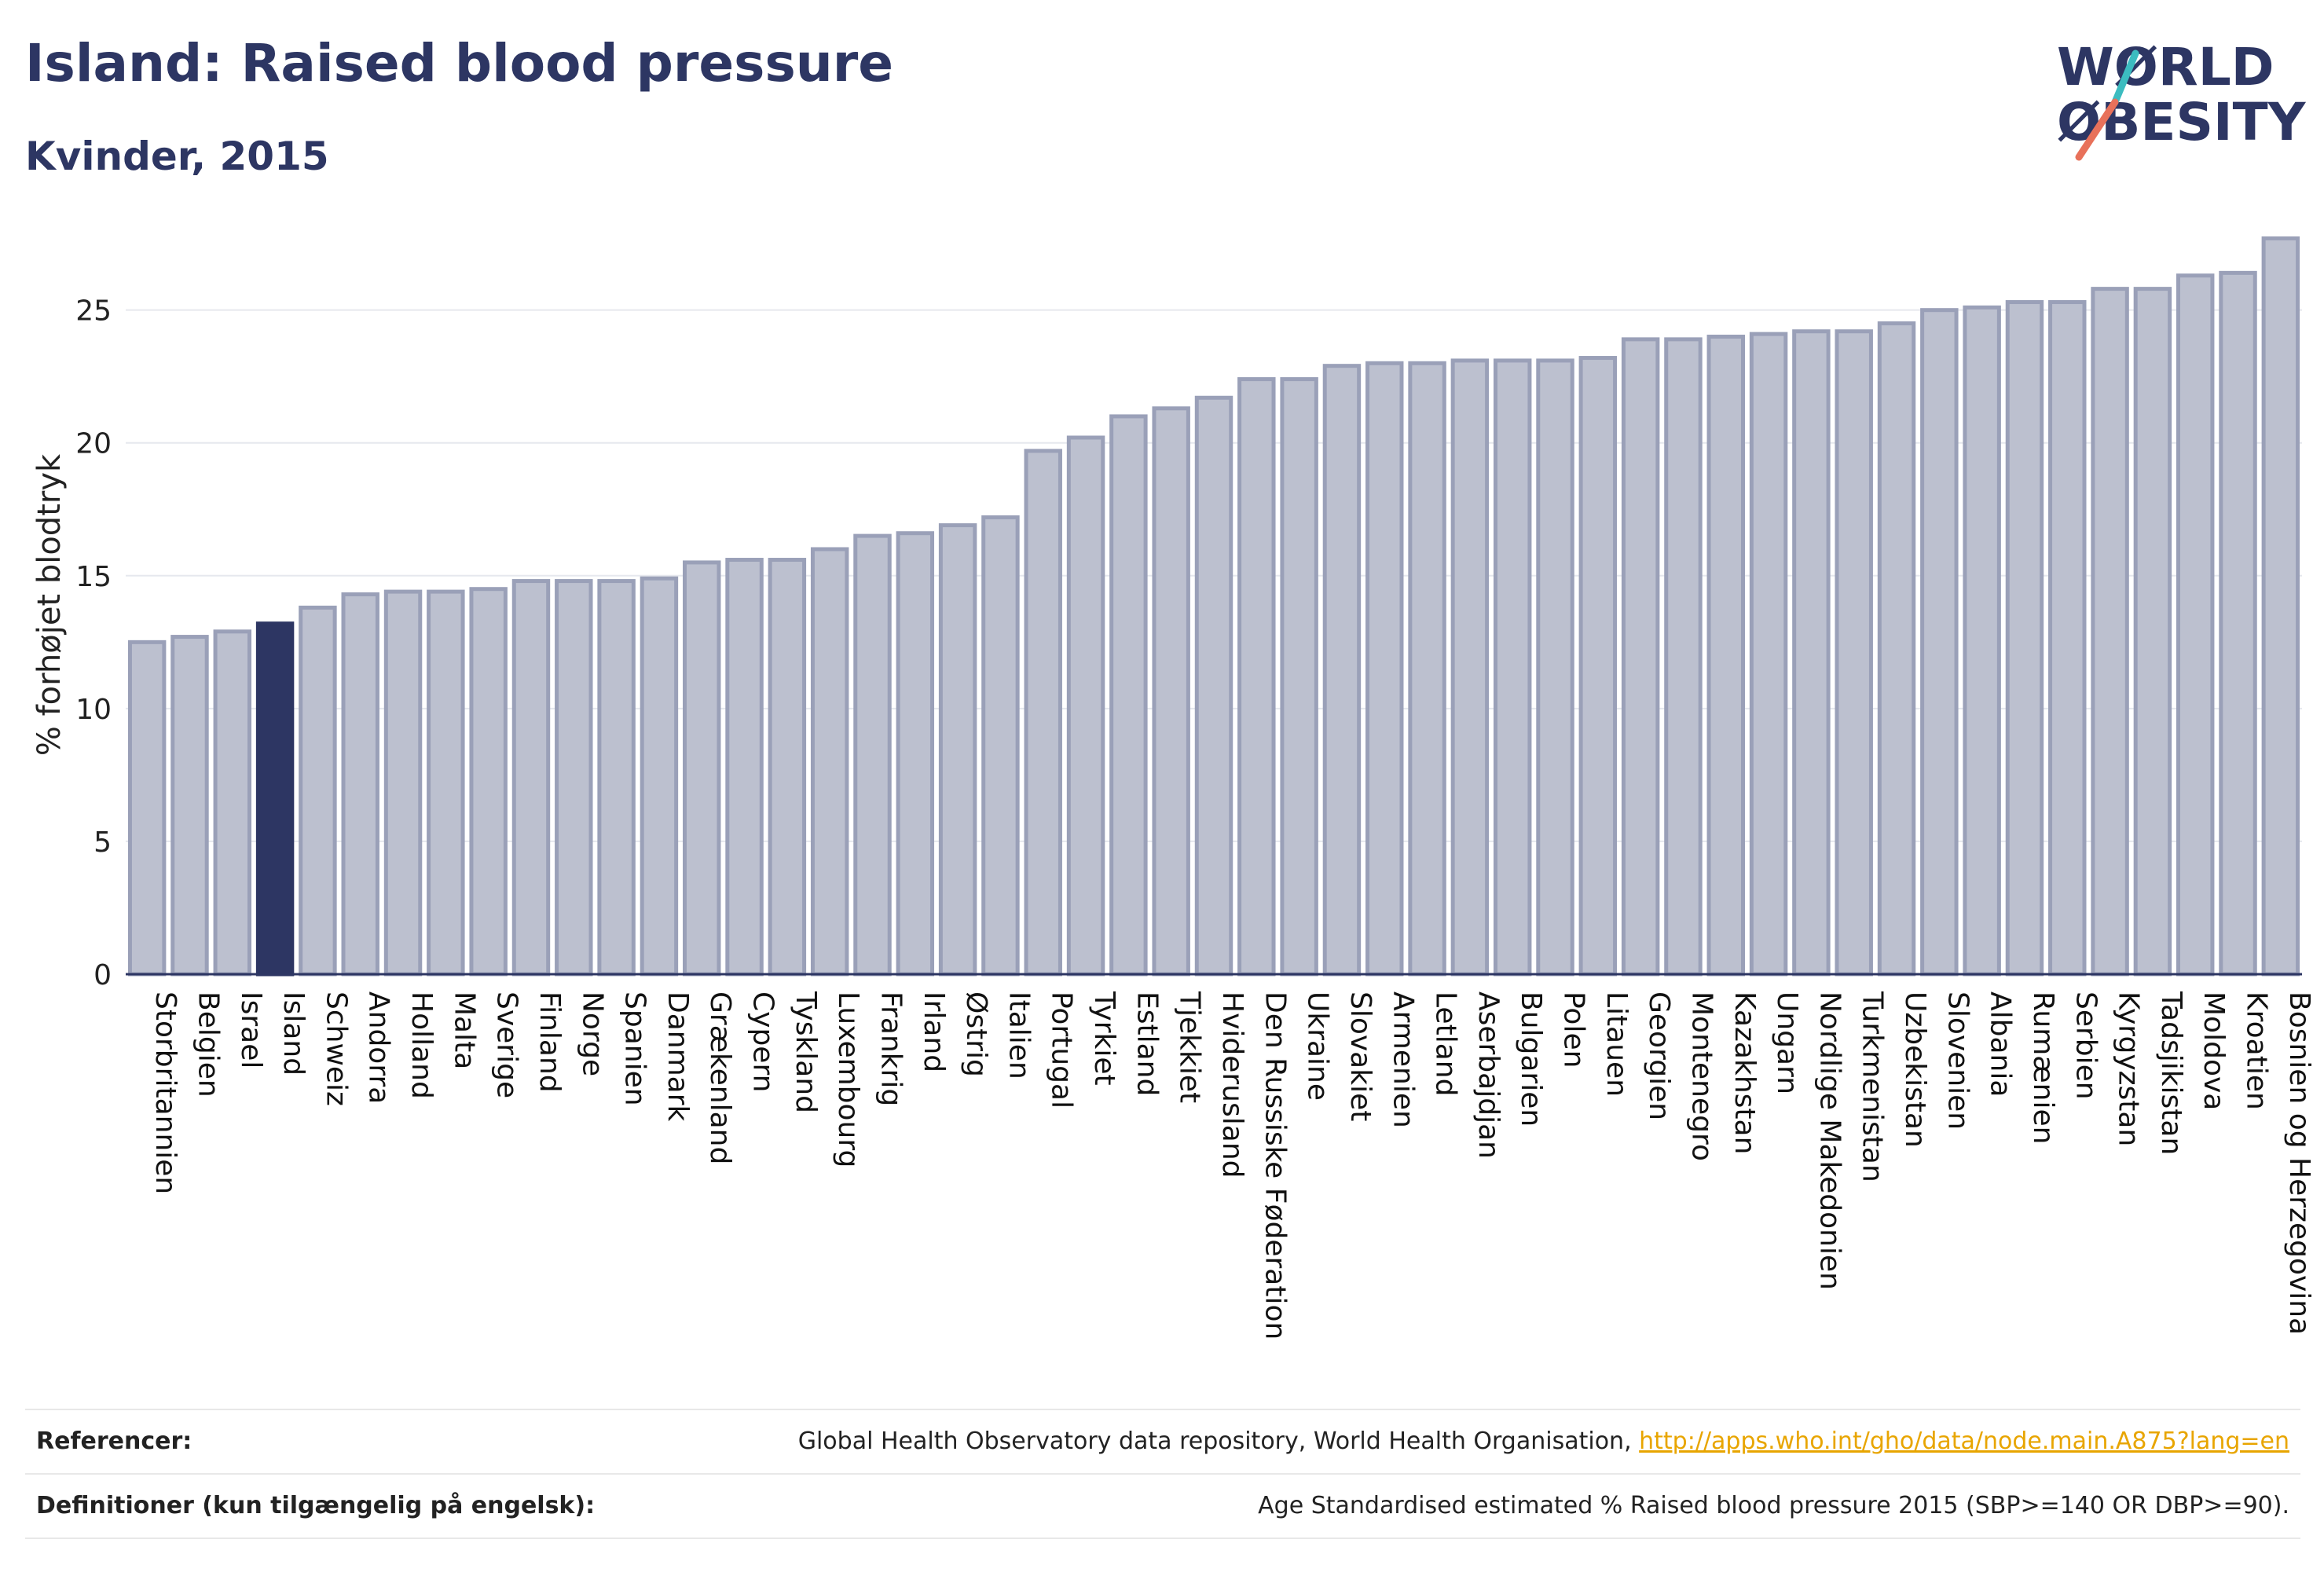  I want to click on bar-polen, so click(1555, 667).